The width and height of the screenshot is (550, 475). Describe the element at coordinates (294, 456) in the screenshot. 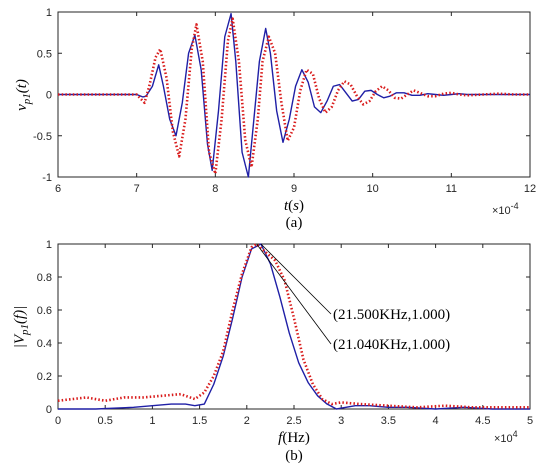

I see `panel-b-caption: (b)` at that location.